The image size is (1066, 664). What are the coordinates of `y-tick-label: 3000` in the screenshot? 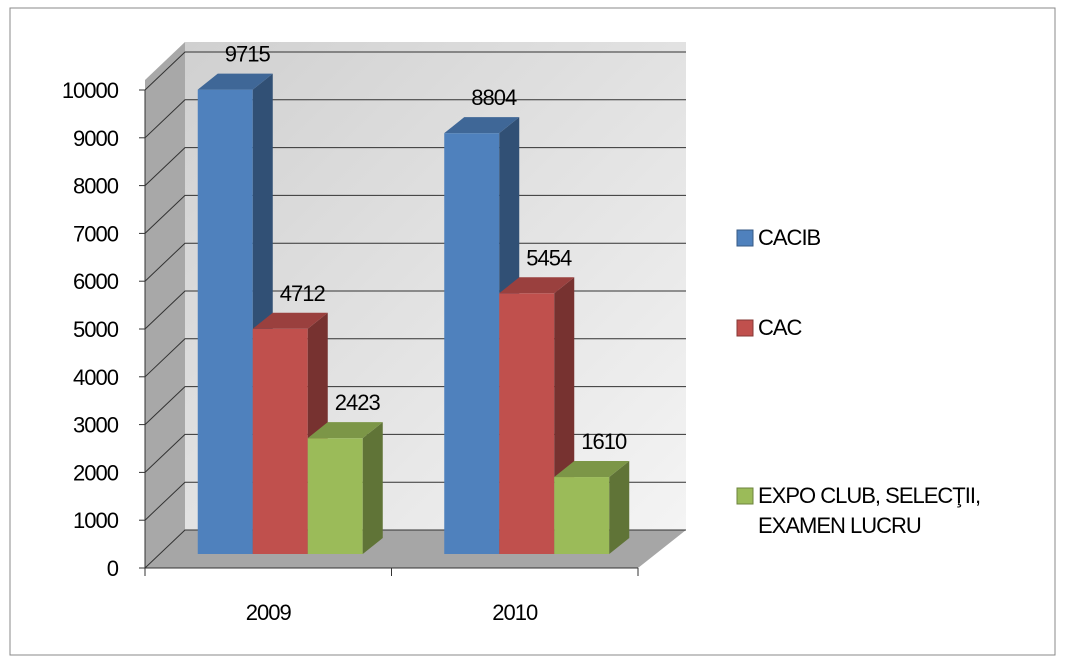 It's located at (96, 425).